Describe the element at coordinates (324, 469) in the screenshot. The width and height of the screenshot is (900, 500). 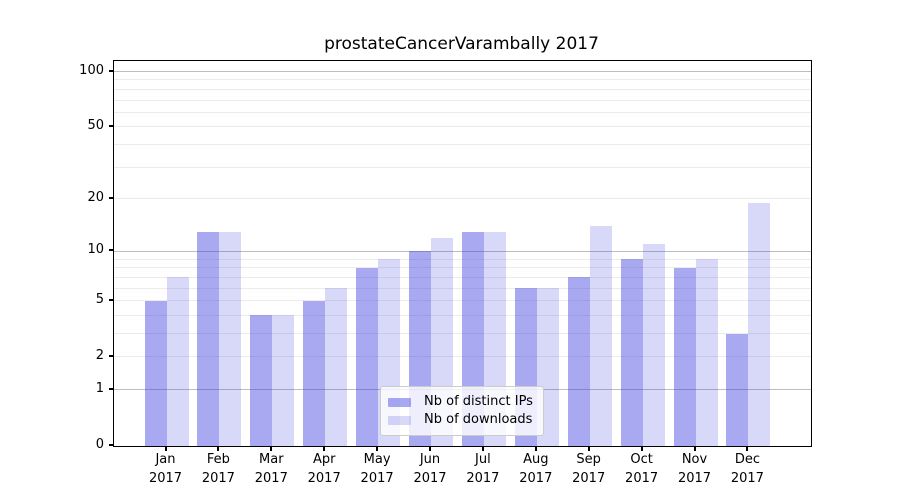
I see `x-tick-label: Apr 2017` at that location.